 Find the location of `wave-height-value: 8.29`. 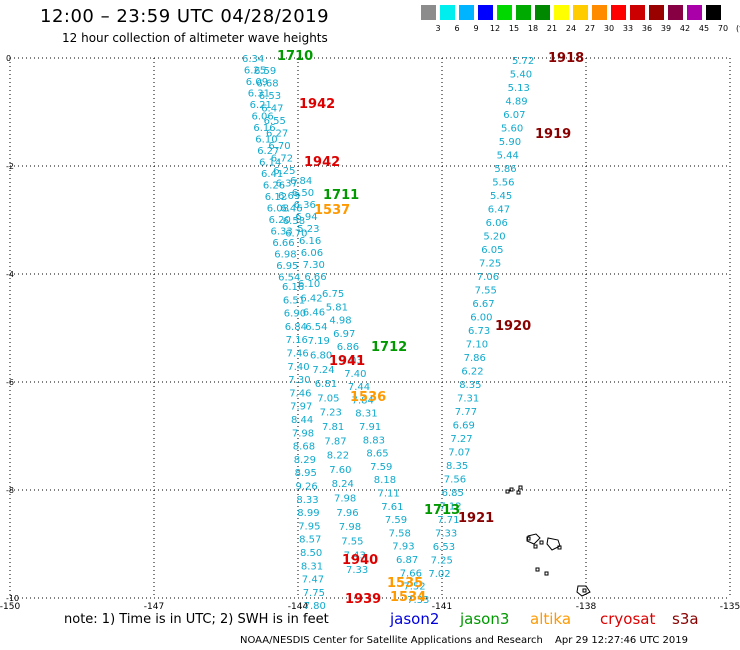

wave-height-value: 8.29 is located at coordinates (305, 460).